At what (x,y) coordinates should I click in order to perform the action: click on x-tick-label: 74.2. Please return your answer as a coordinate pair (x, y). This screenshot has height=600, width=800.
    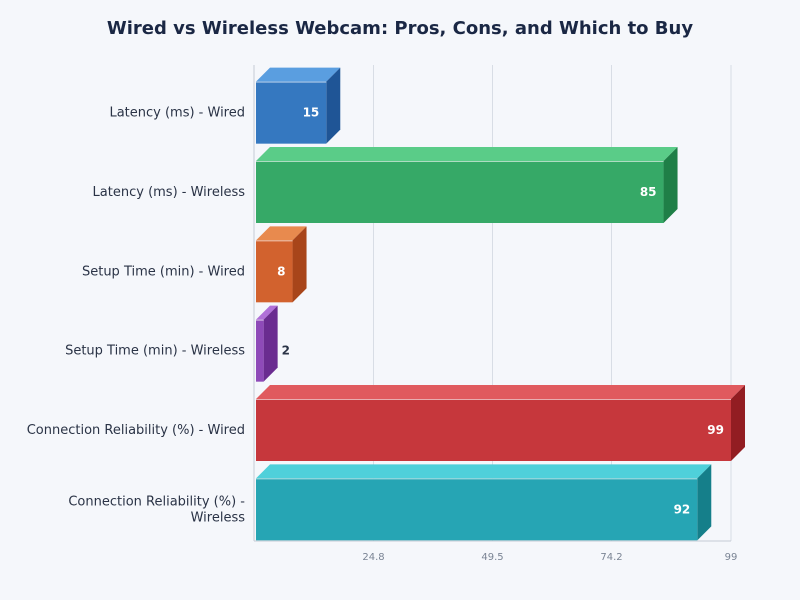
    Looking at the image, I should click on (611, 557).